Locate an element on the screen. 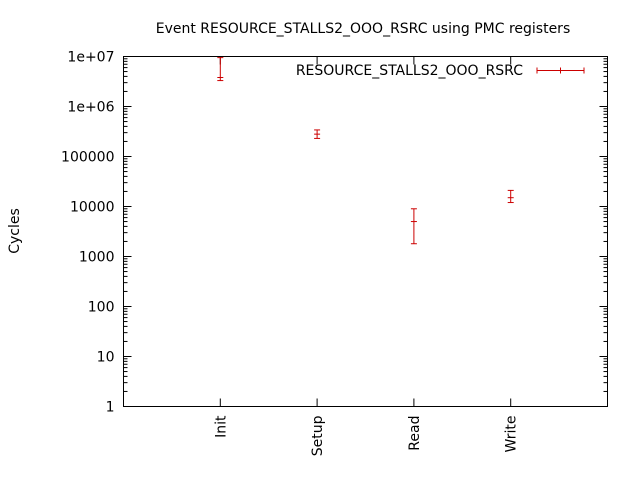 Image resolution: width=640 pixels, height=480 pixels. data-point-init is located at coordinates (220, 69).